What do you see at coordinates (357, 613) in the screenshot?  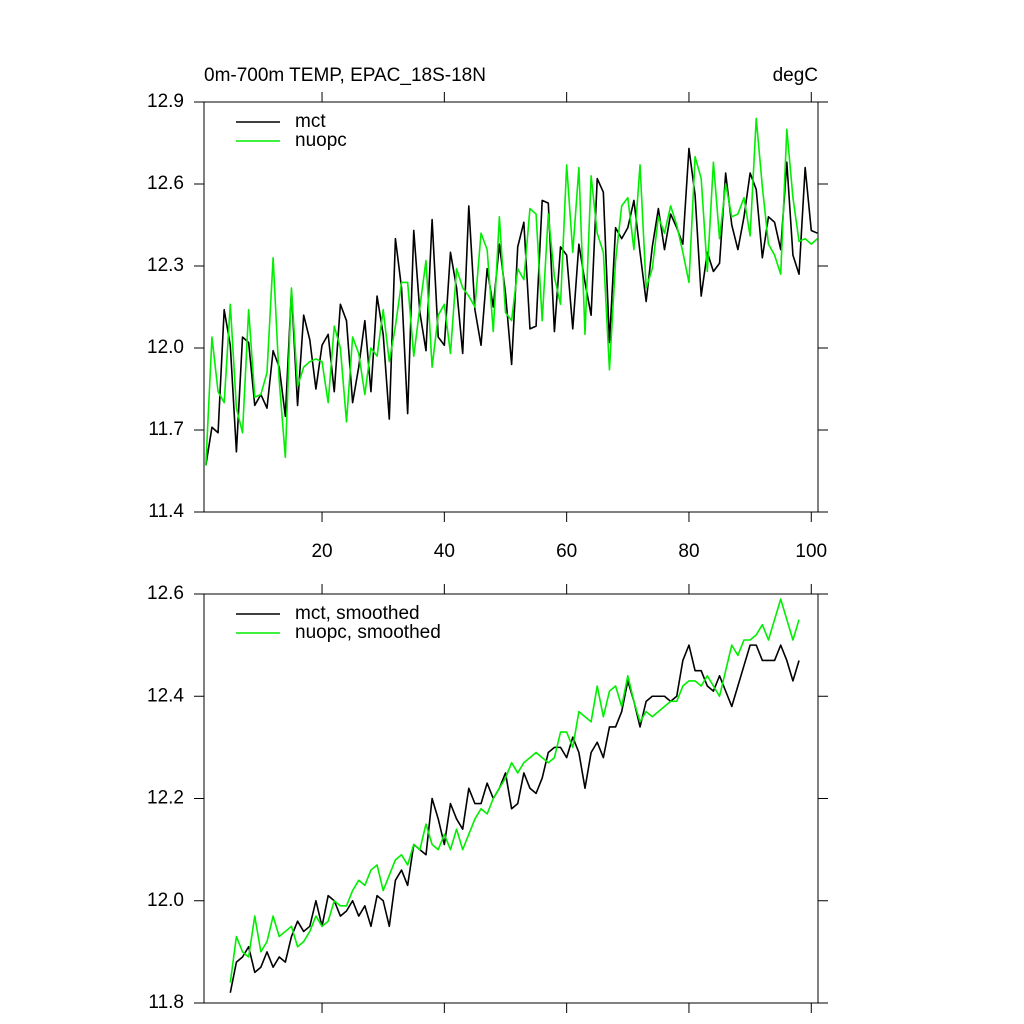 I see `legend-label: mct, smoothed` at bounding box center [357, 613].